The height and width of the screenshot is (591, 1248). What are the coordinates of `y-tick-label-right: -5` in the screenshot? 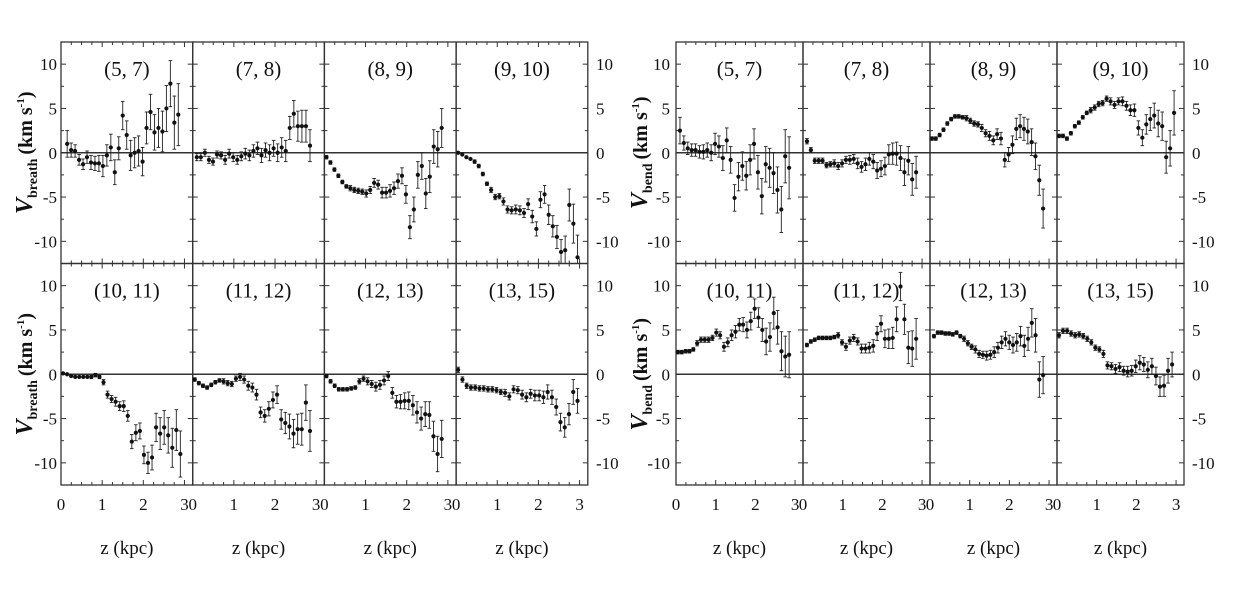 It's located at (1199, 197).